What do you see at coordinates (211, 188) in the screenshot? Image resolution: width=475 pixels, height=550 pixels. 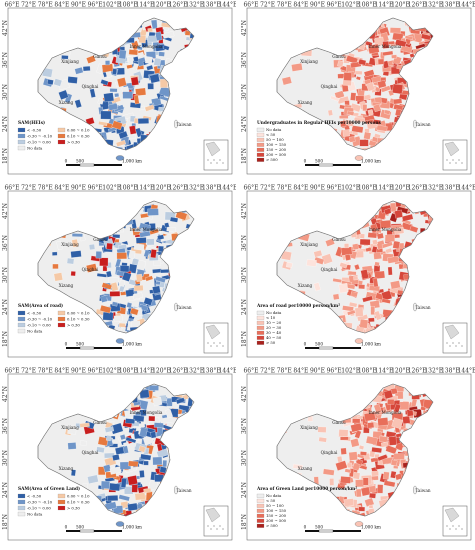 I see `lon-label: 138°E` at bounding box center [211, 188].